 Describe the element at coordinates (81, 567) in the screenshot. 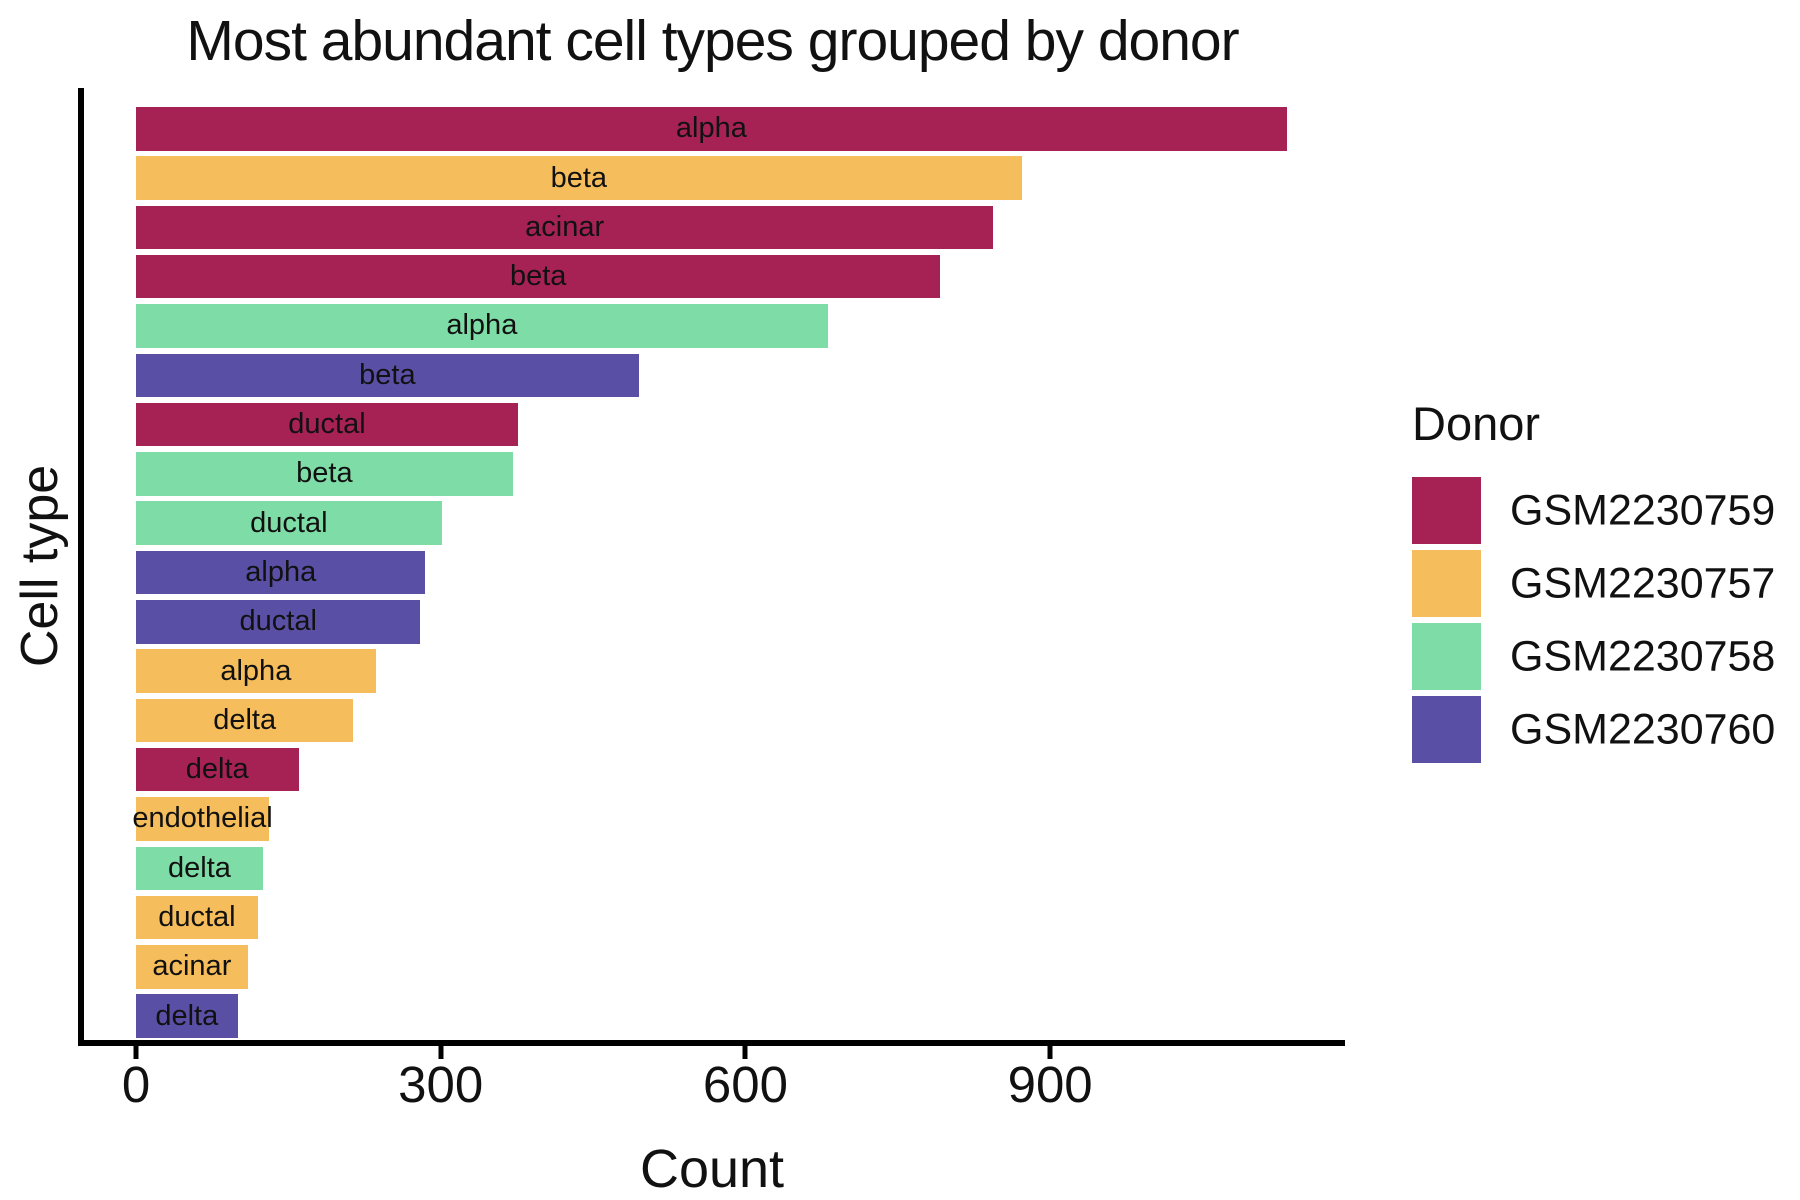

I see `y-axis-spine` at that location.